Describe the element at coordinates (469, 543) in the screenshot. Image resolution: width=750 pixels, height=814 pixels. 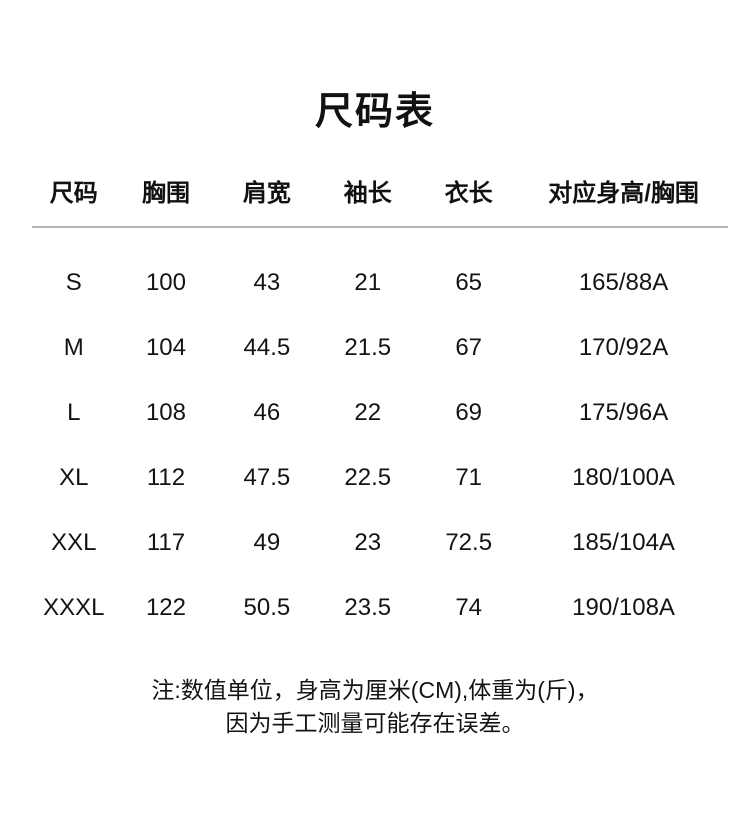
I see `length-cell: 72.5` at that location.